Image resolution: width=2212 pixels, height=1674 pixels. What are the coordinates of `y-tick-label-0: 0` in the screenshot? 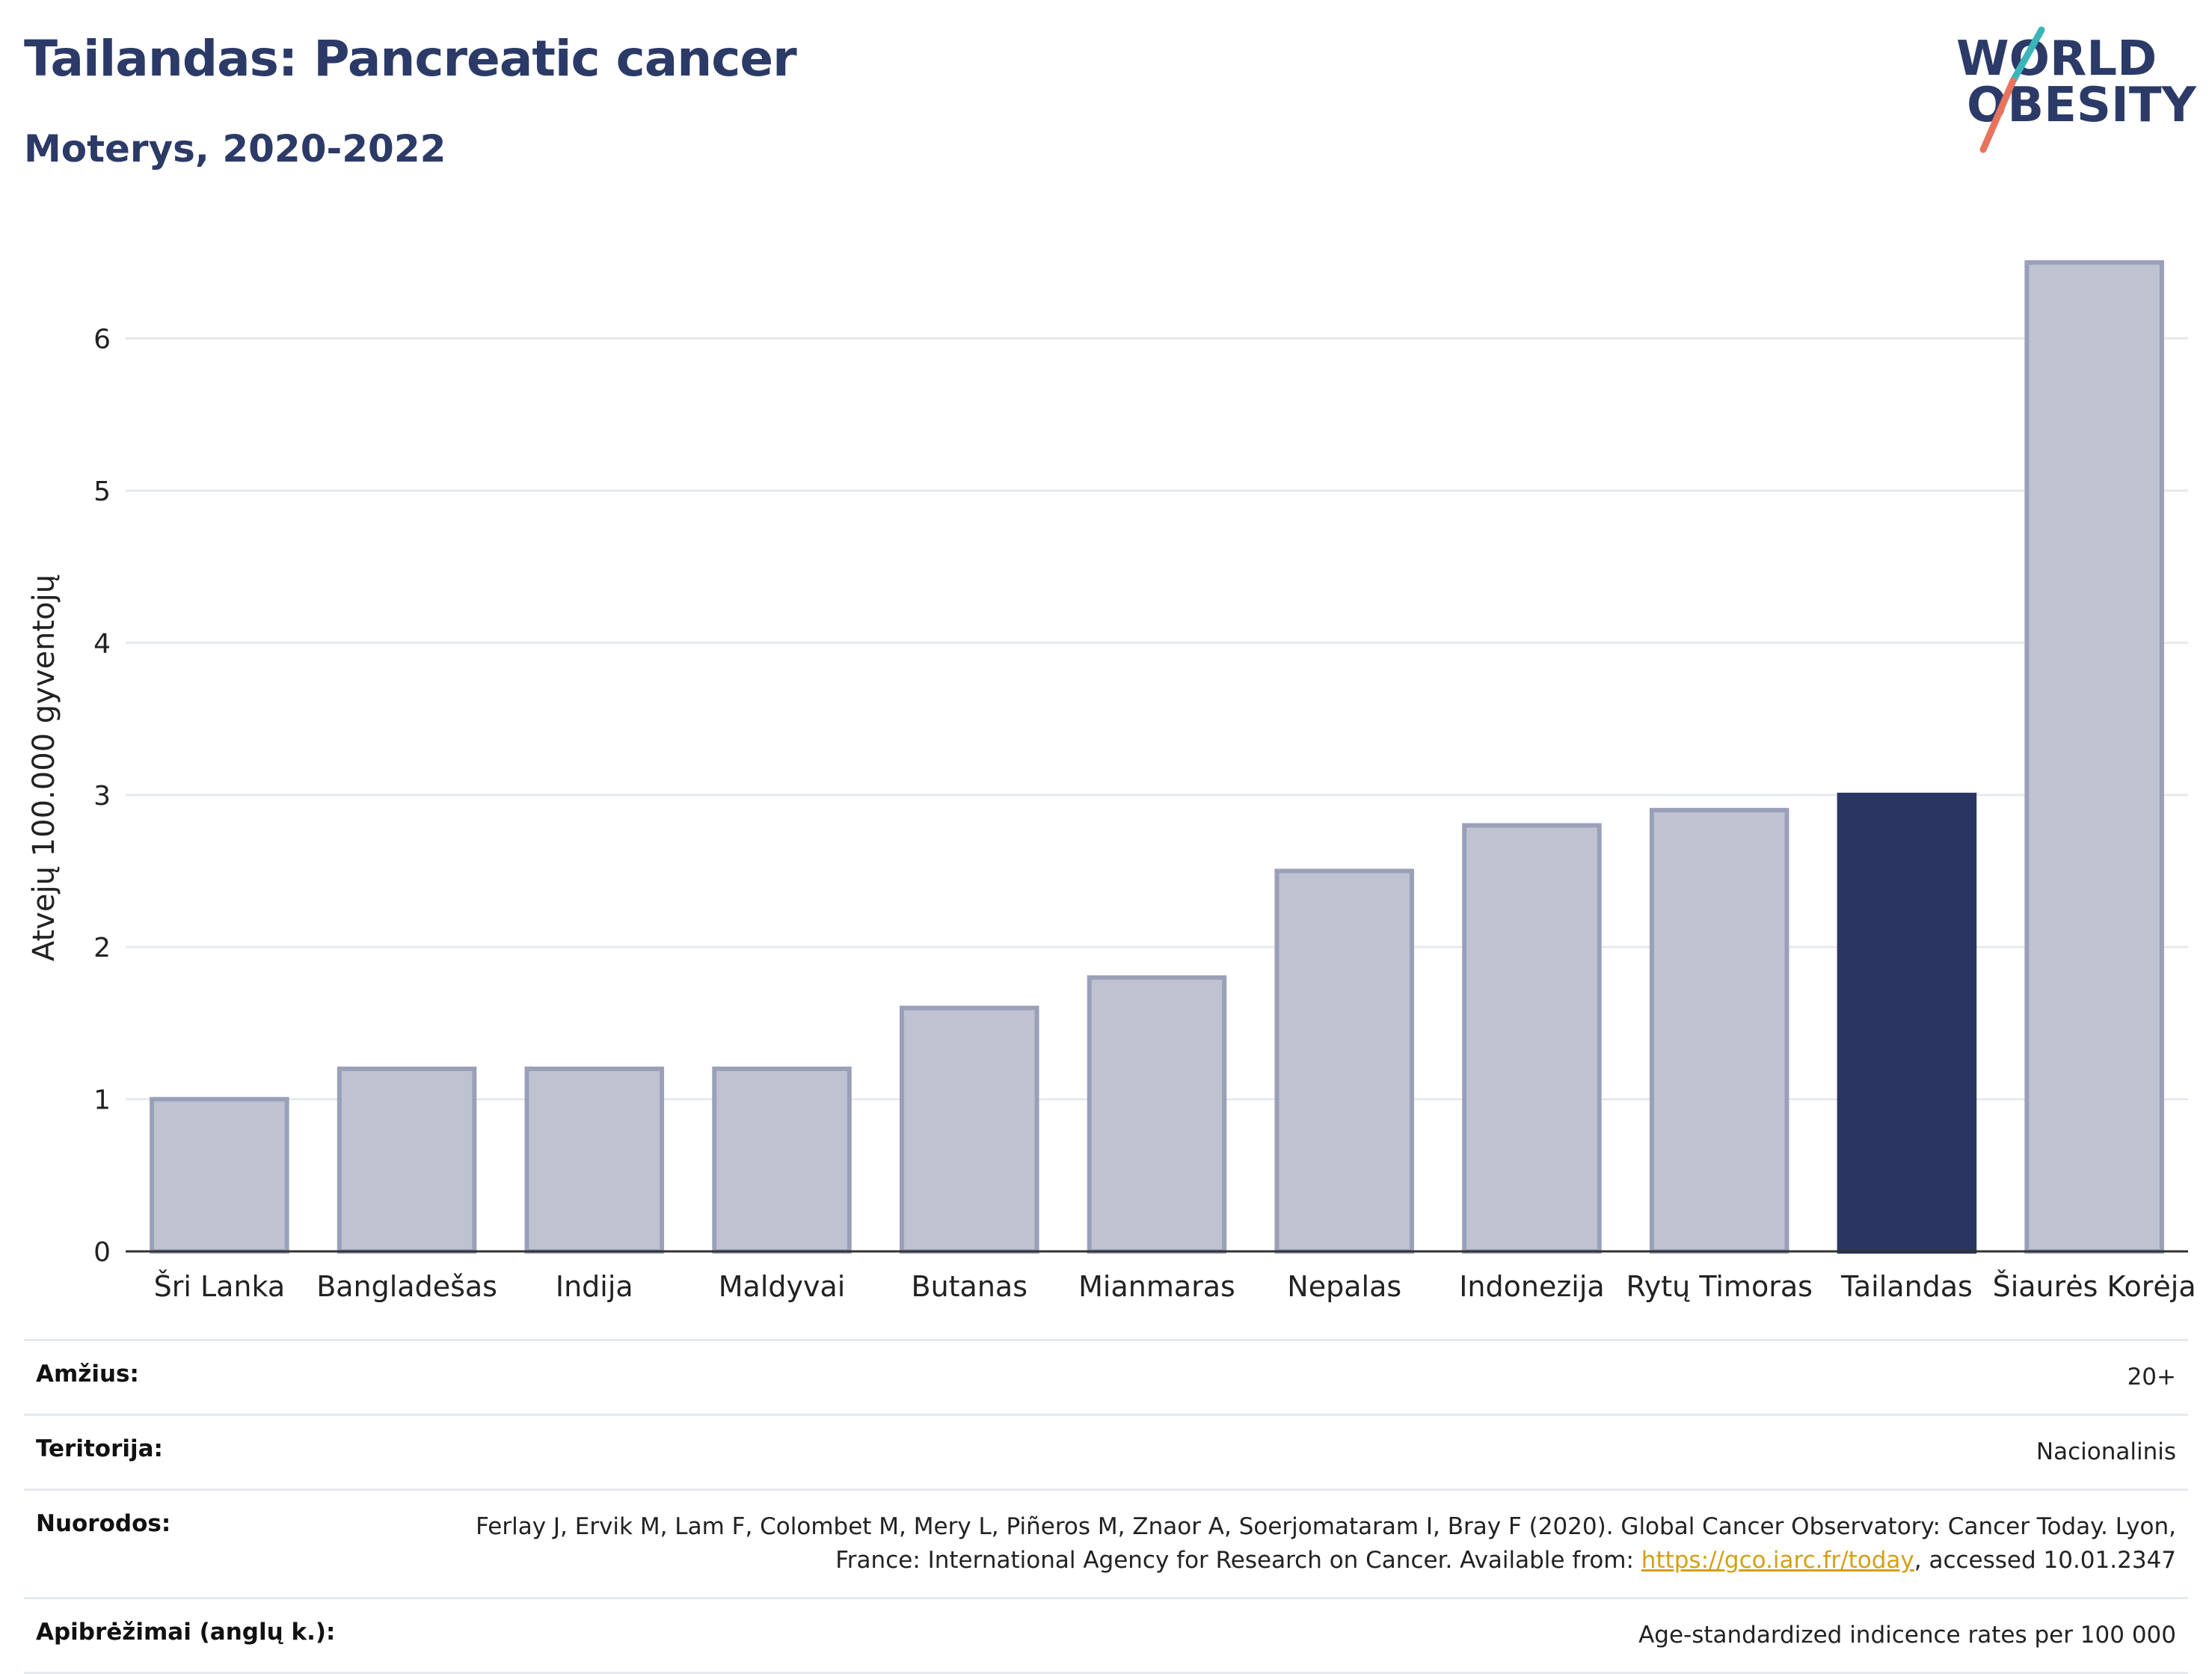 It's located at (102, 1252).